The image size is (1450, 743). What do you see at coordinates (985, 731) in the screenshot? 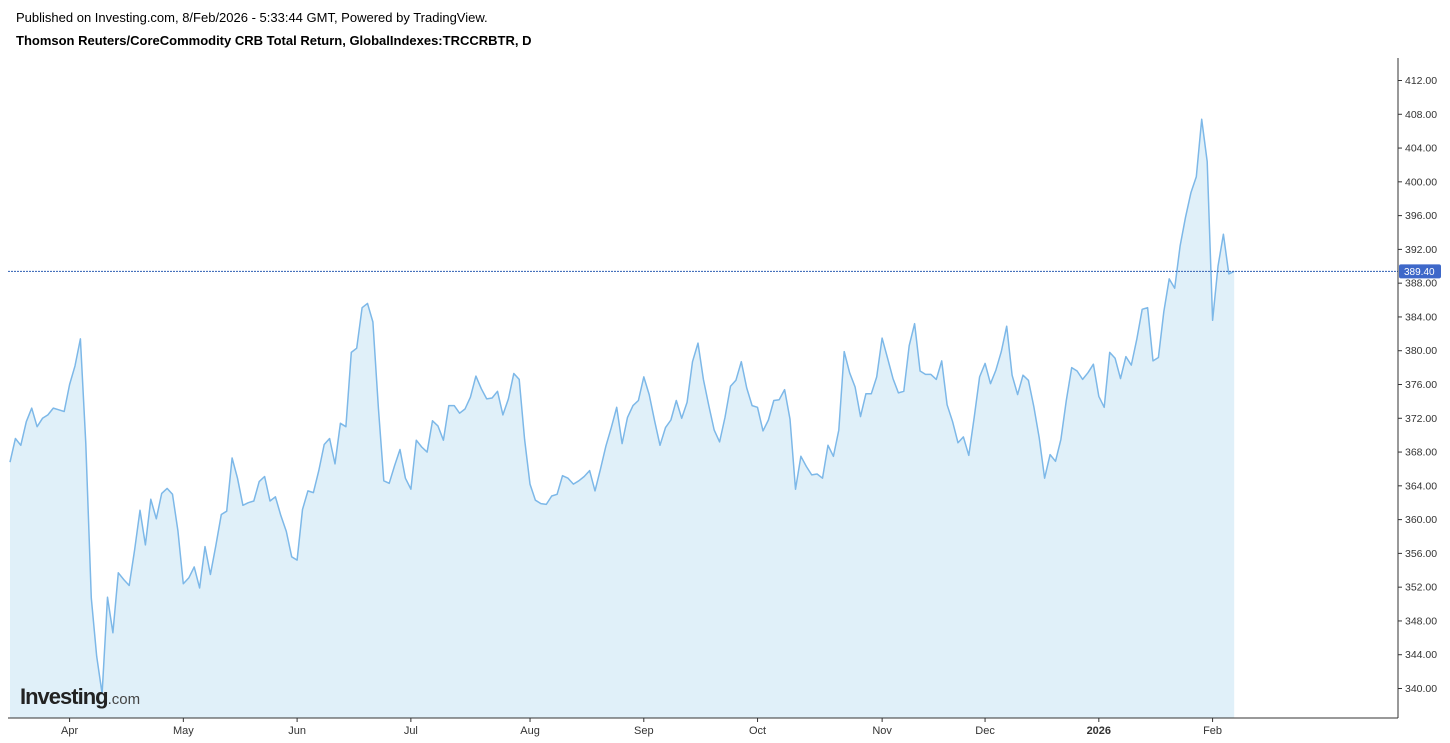
I see `x-tick-label: Dec` at bounding box center [985, 731].